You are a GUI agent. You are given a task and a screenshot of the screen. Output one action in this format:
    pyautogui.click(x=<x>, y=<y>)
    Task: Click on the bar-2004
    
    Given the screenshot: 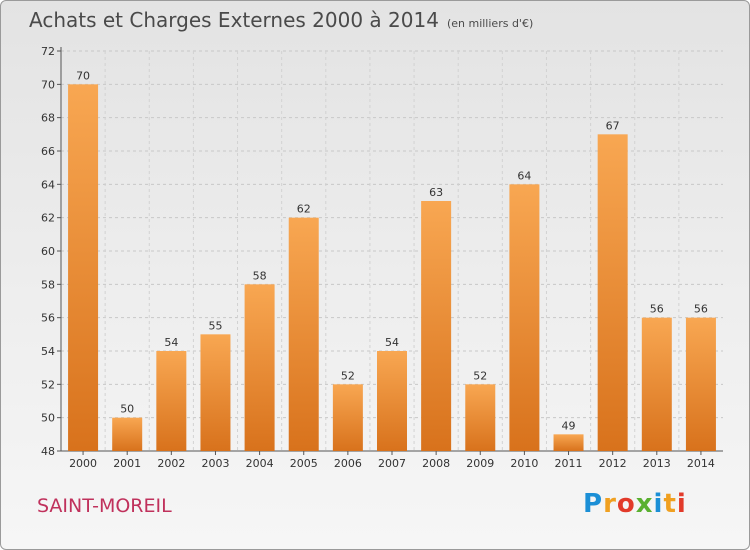 What is the action you would take?
    pyautogui.click(x=259, y=367)
    